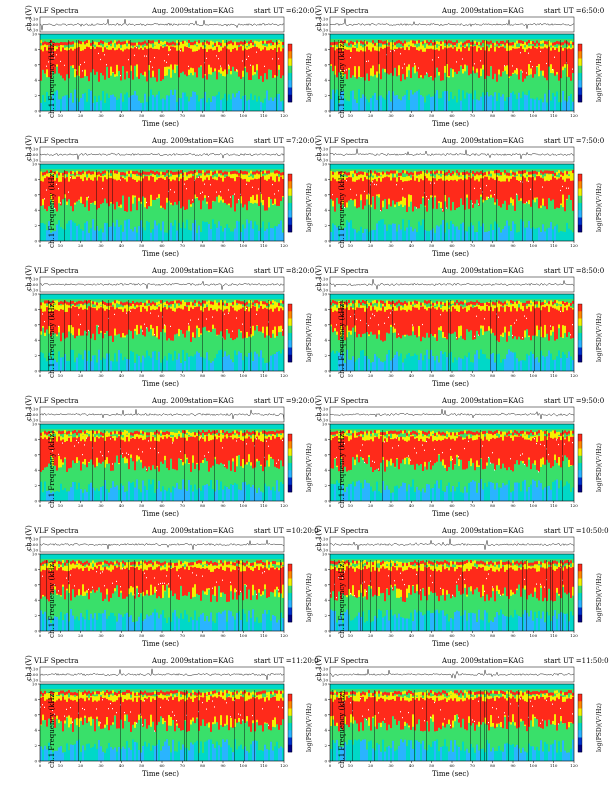 This screenshot has width=612, height=792. What do you see at coordinates (574, 141) in the screenshot?
I see `panel-start-ut: start UT =7:50:0` at bounding box center [574, 141].